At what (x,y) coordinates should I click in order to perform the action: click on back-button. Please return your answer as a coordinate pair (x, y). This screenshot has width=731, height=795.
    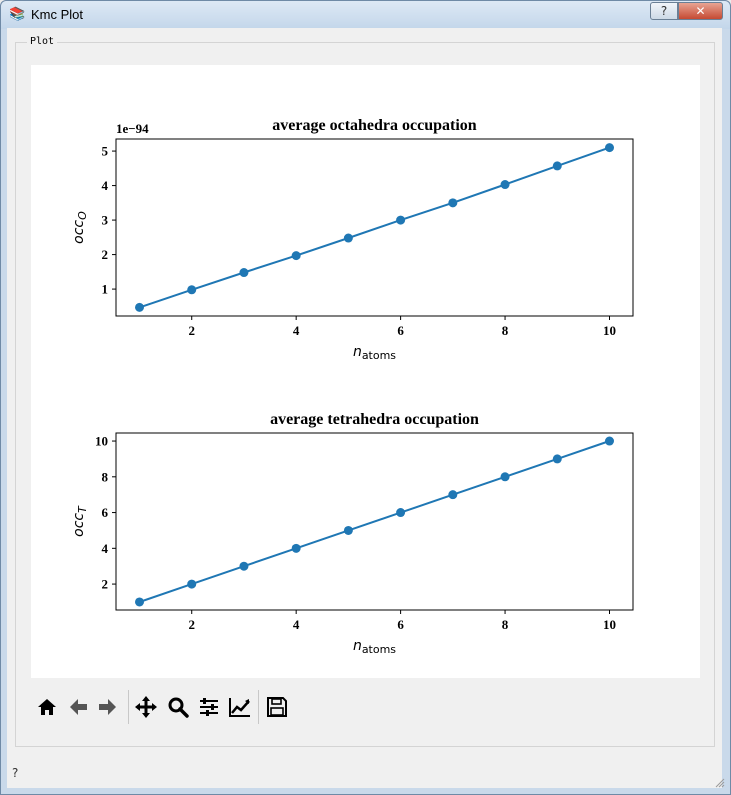
    Looking at the image, I should click on (78, 707).